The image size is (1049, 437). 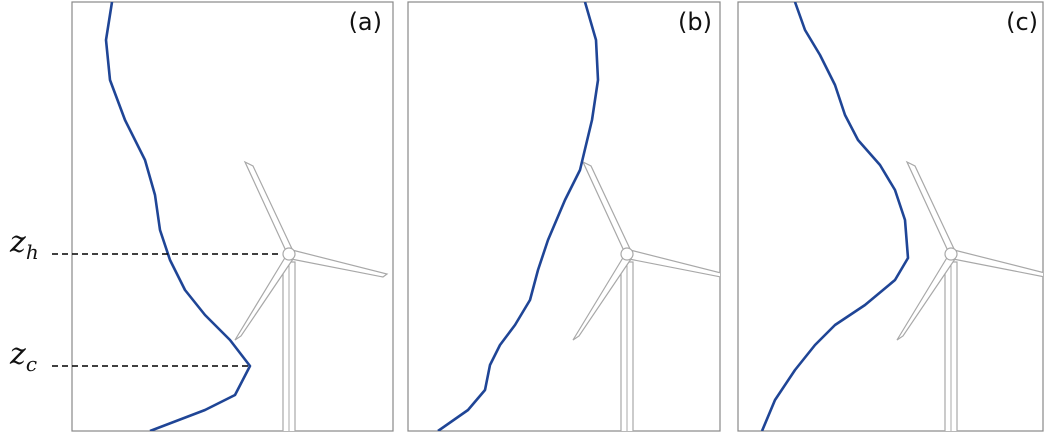 What do you see at coordinates (1022, 22) in the screenshot?
I see `panel-label: (c)` at bounding box center [1022, 22].